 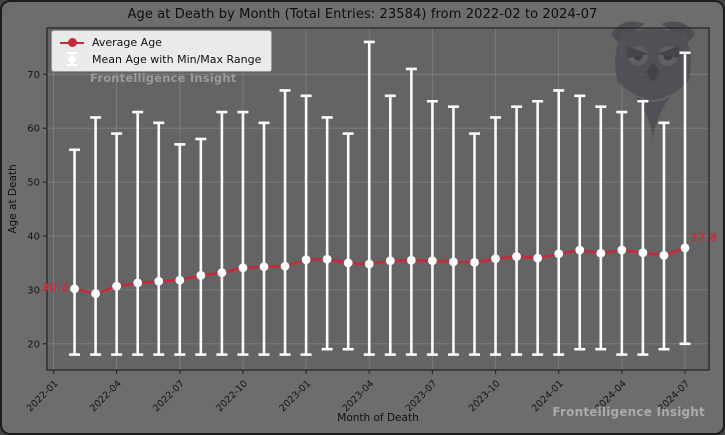 I want to click on y-tick-label: 50, so click(x=33, y=183).